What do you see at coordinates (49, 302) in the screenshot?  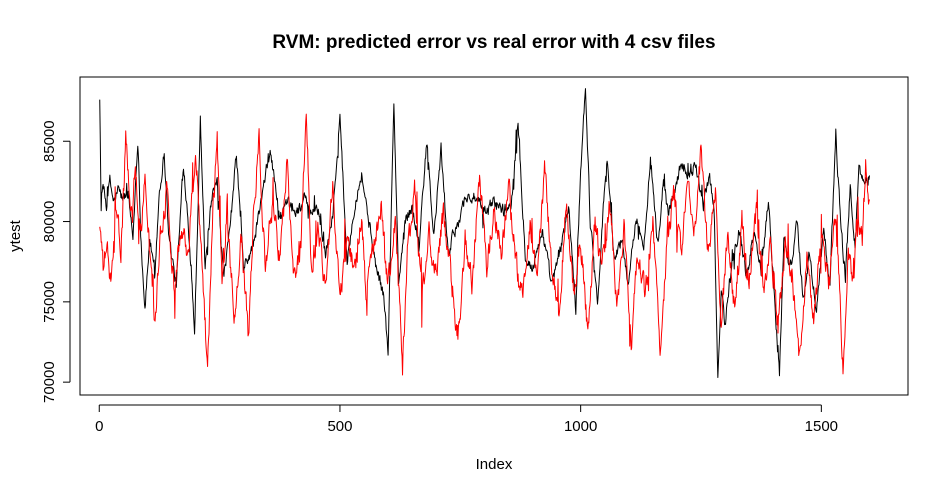 I see `y-tick-label: 75000` at bounding box center [49, 302].